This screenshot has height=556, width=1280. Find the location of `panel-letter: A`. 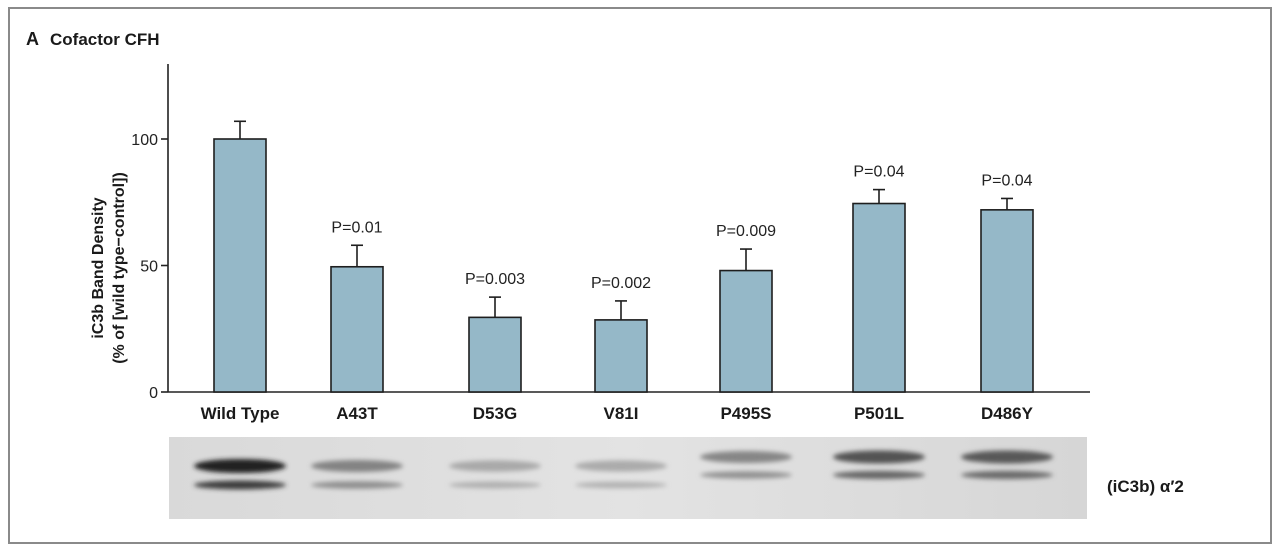

panel-letter: A is located at coordinates (32, 39).